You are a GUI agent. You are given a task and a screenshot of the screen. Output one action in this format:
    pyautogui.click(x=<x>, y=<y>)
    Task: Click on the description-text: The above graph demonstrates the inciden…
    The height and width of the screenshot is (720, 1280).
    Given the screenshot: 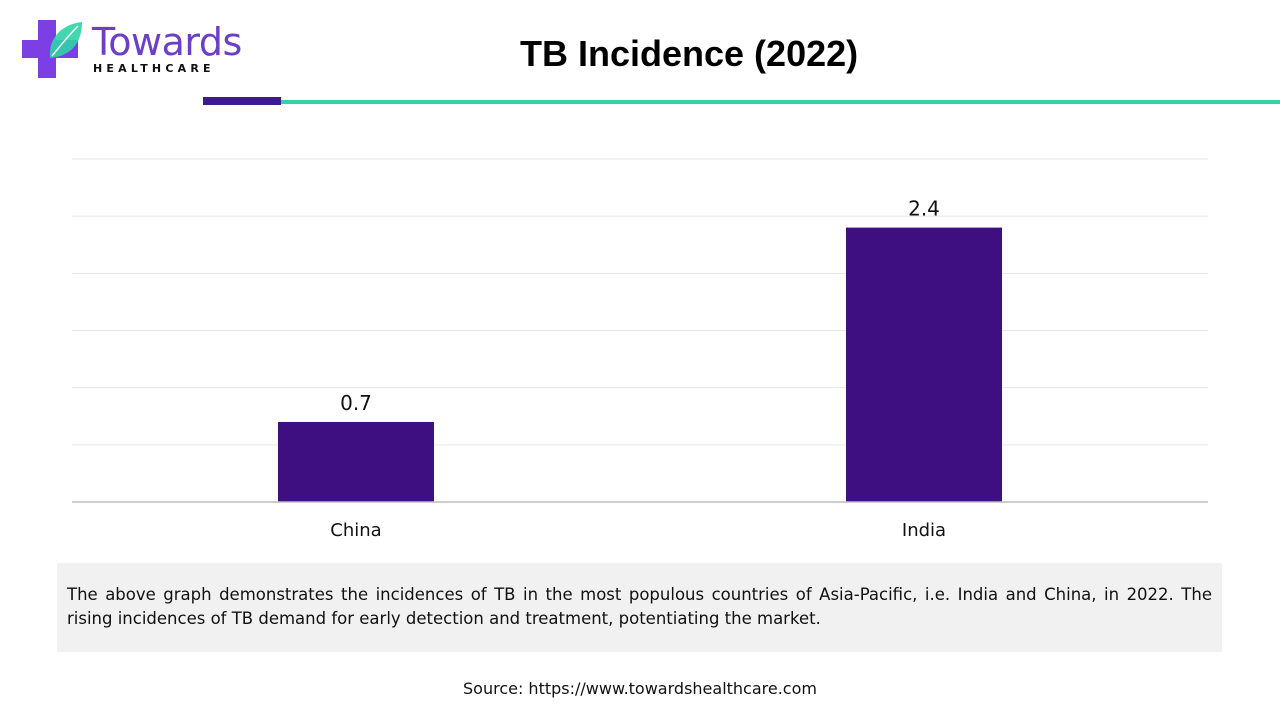 What is the action you would take?
    pyautogui.click(x=639, y=606)
    